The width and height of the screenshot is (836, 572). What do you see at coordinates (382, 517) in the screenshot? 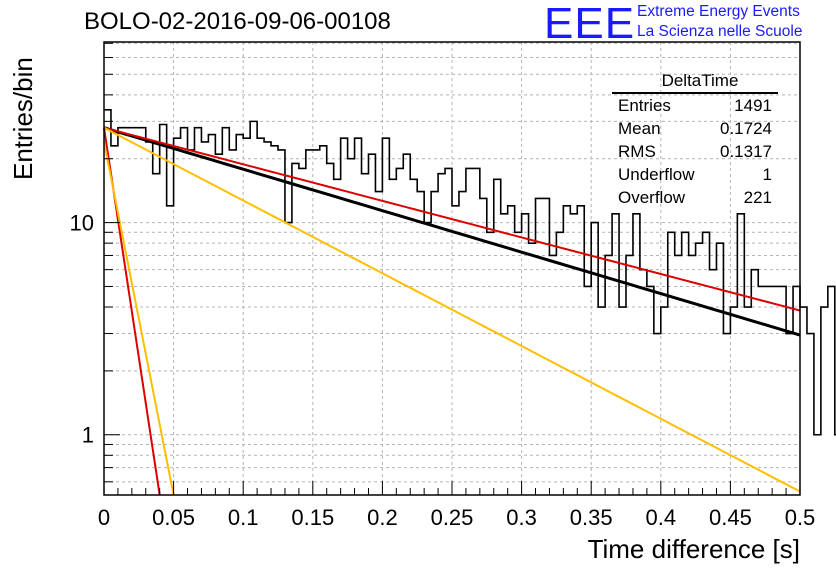
I see `x-tick-label: 0.2` at bounding box center [382, 517].